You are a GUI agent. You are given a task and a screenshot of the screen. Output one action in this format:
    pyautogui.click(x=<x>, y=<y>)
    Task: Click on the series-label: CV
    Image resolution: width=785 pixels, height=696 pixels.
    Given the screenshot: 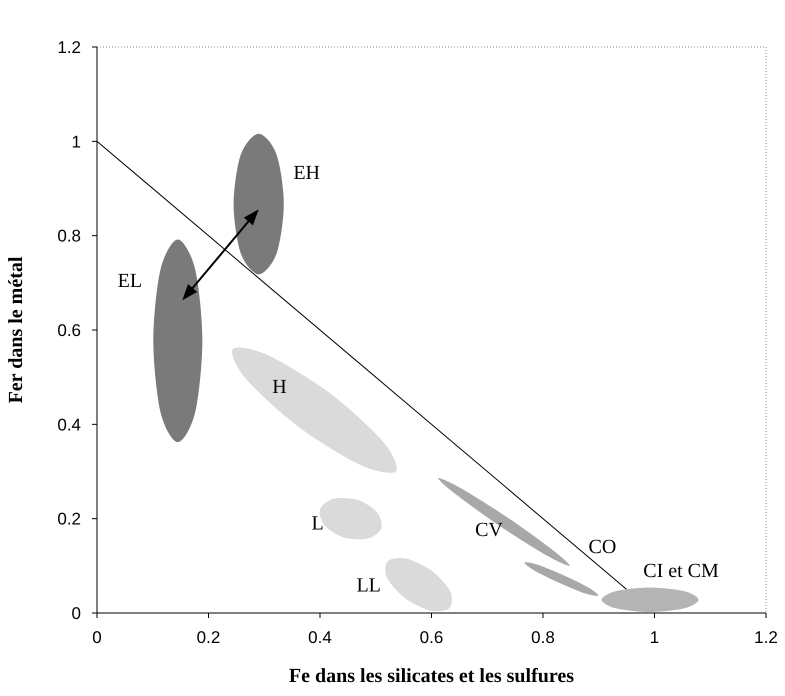 What is the action you would take?
    pyautogui.click(x=489, y=529)
    